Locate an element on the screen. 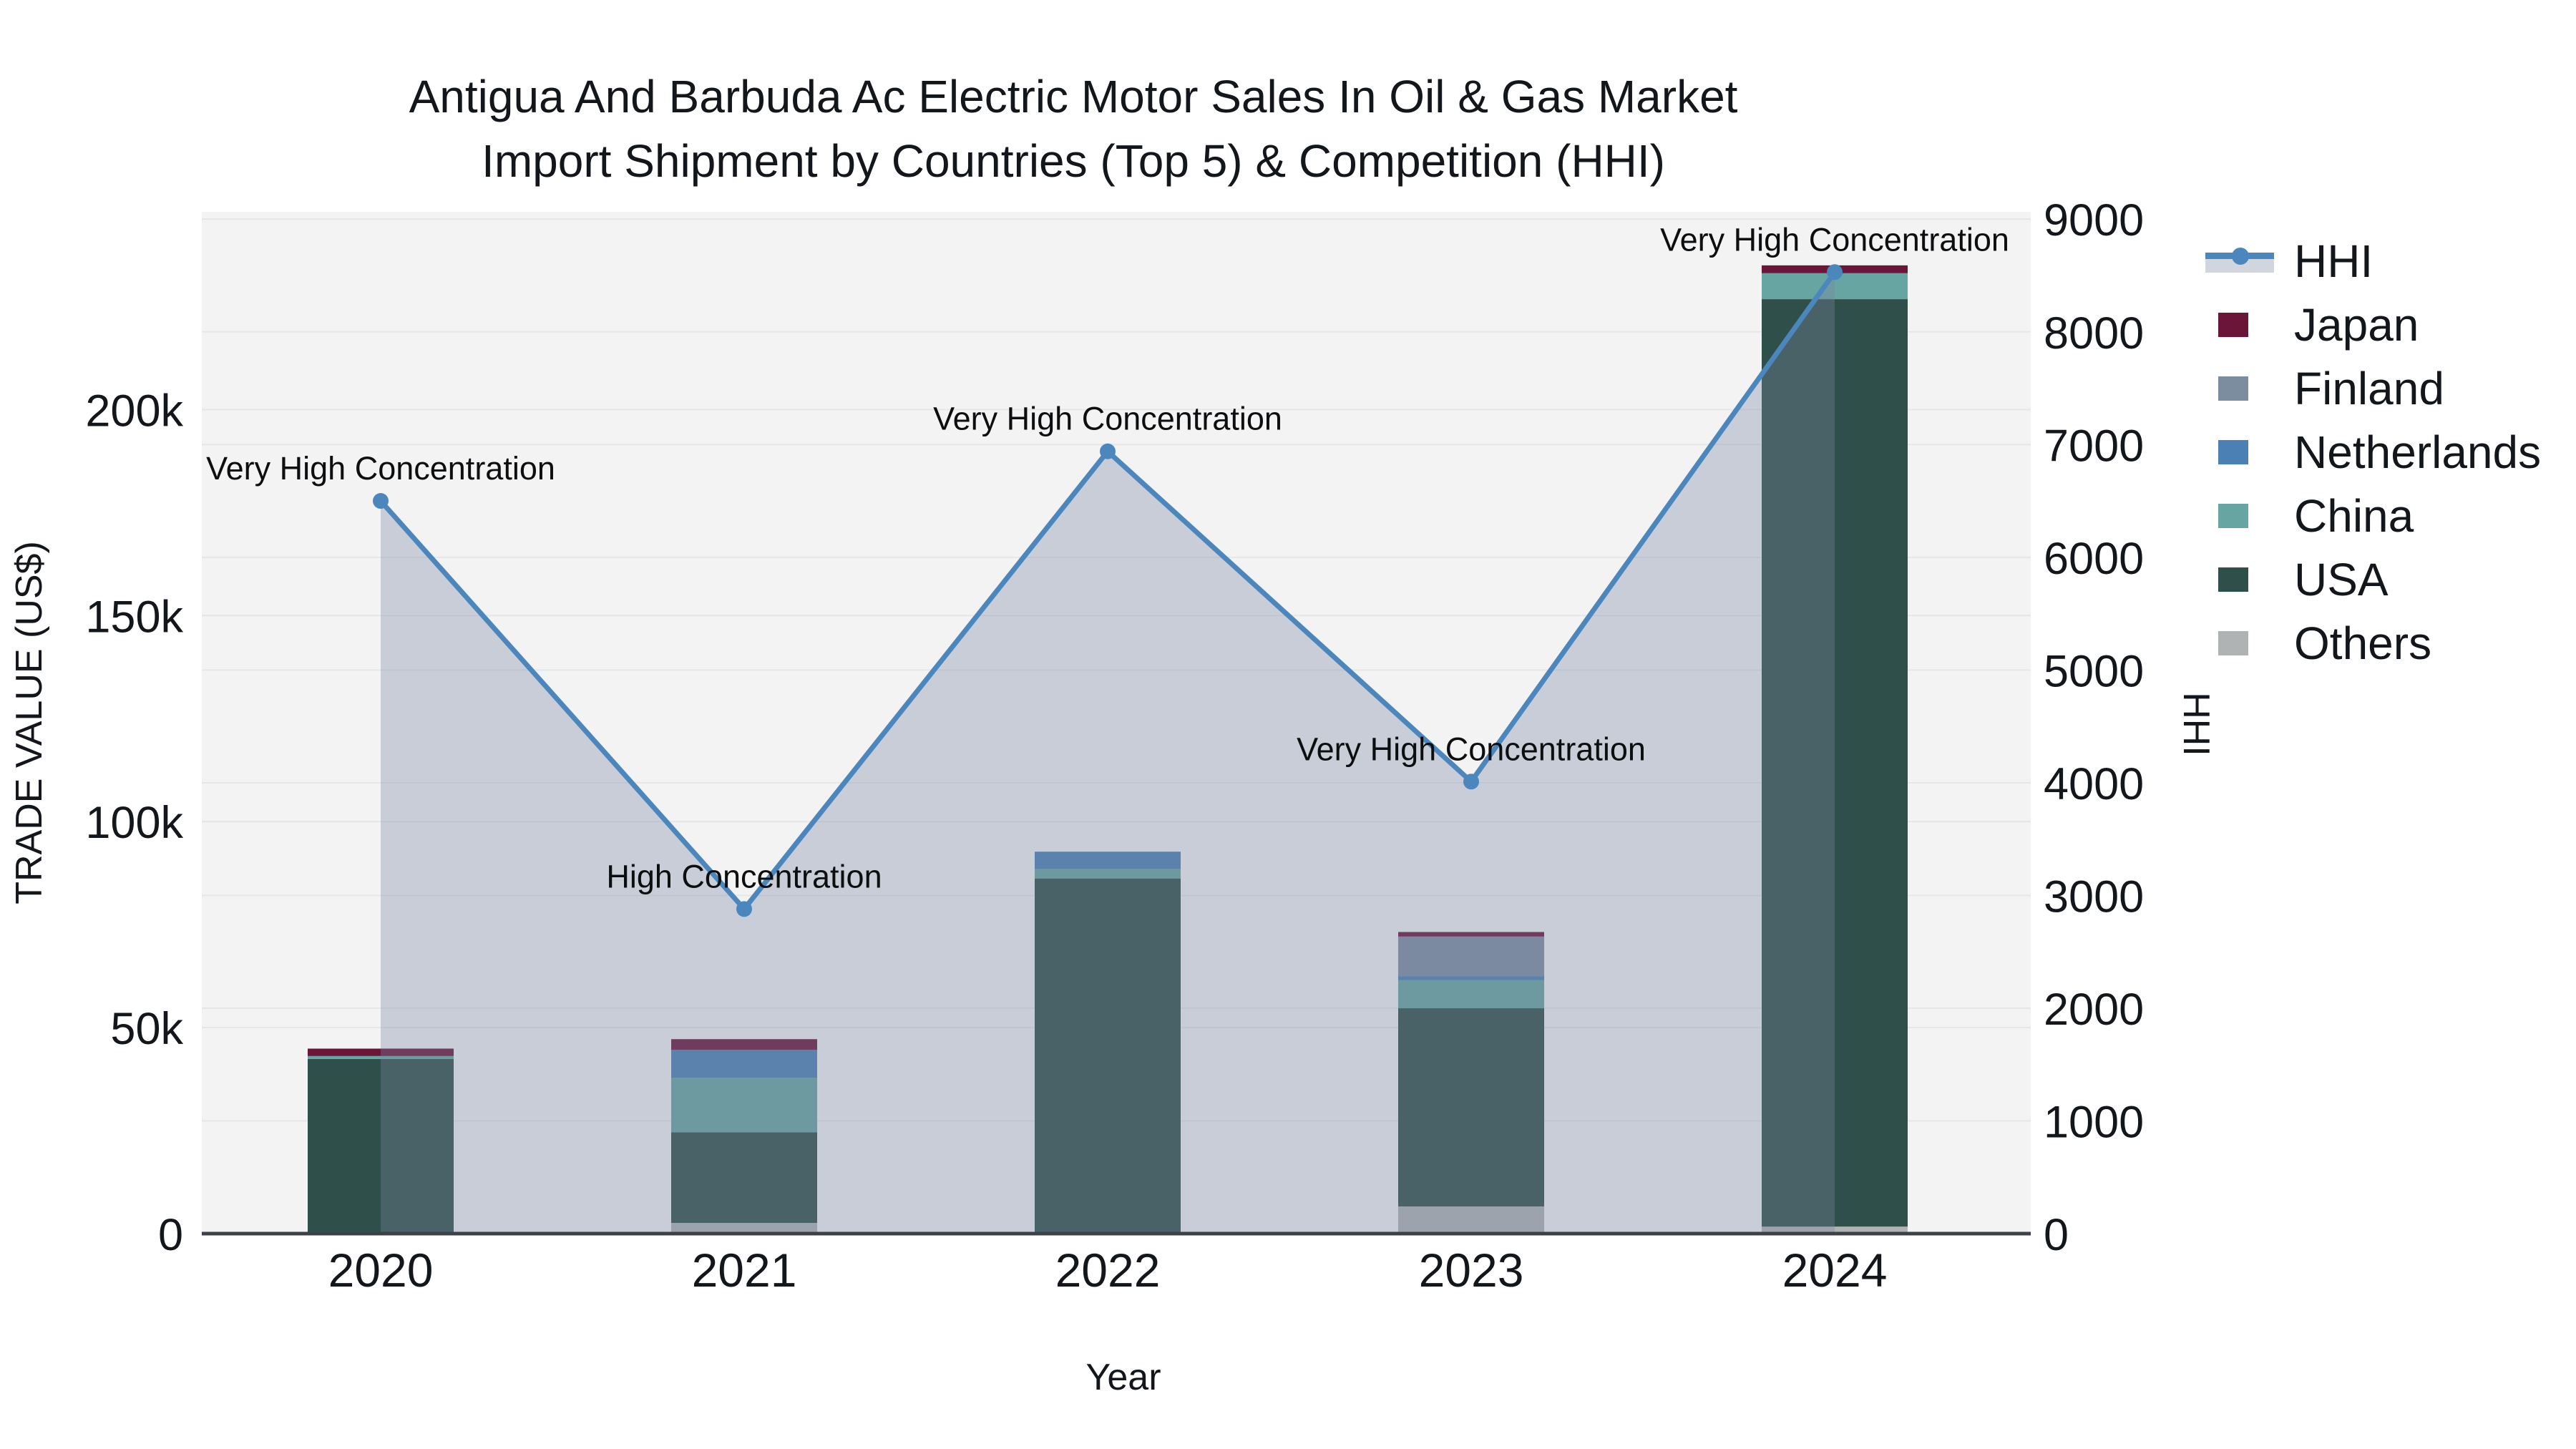 The height and width of the screenshot is (1449, 2576). hhi-marker-2022 is located at coordinates (1108, 451).